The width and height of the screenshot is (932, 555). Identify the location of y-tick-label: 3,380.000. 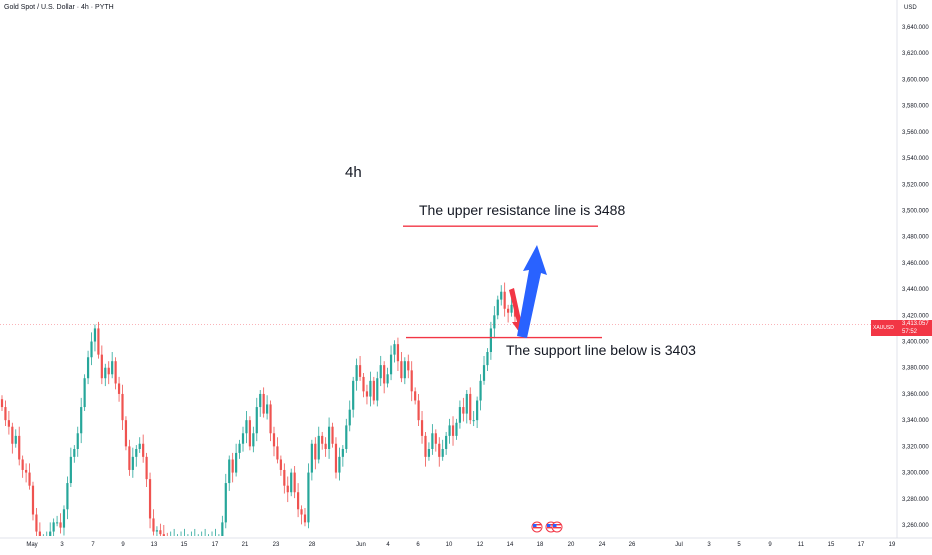
(915, 369).